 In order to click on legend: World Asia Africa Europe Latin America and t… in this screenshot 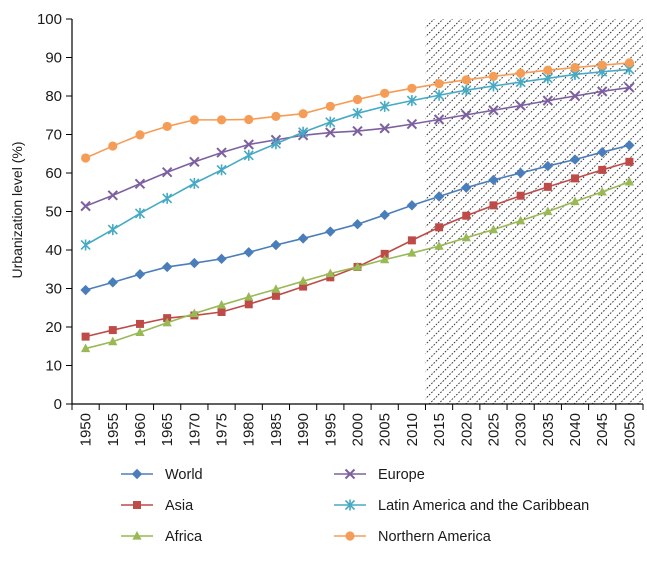, I will do `click(355, 506)`.